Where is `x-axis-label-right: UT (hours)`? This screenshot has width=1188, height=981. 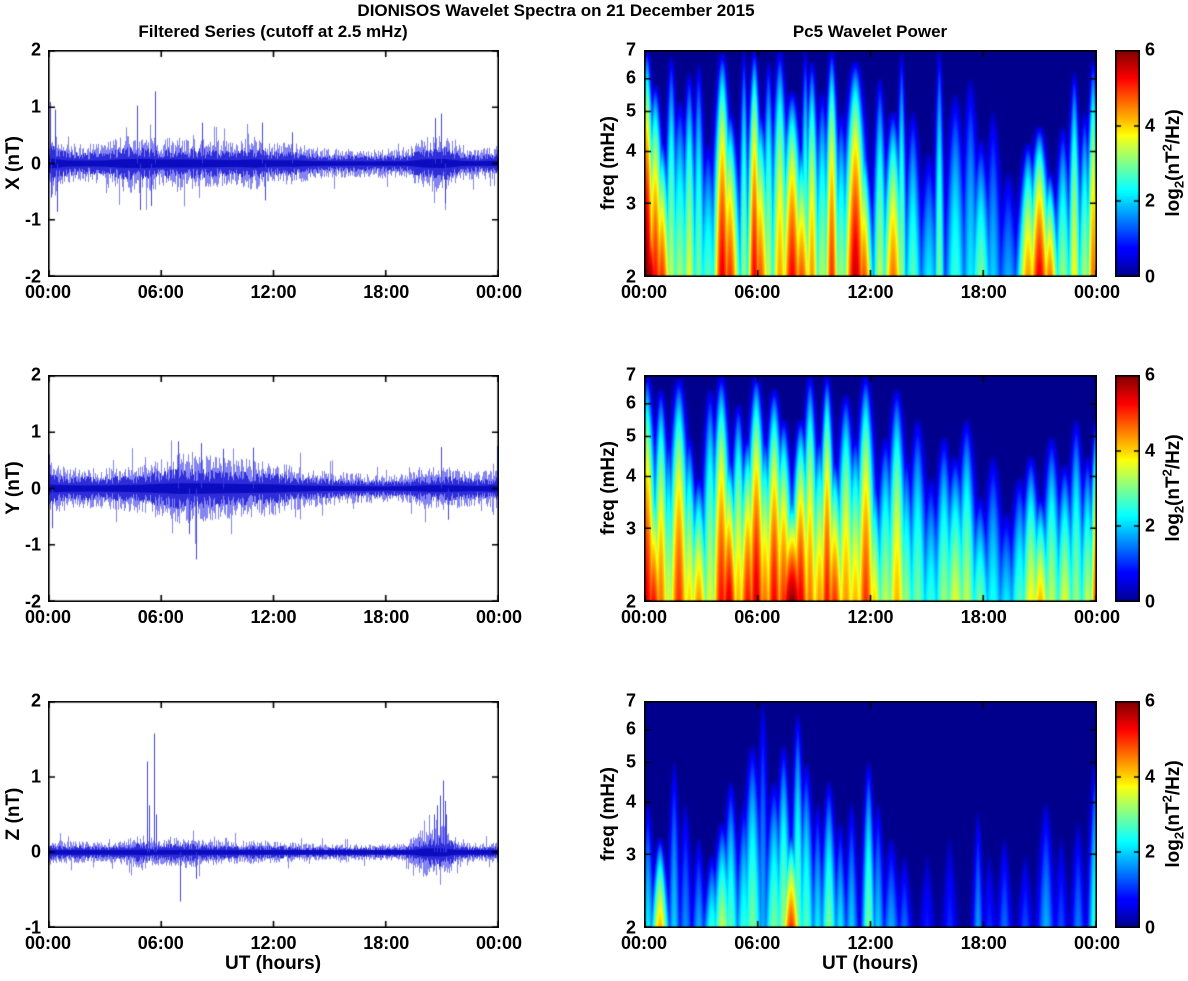 x-axis-label-right: UT (hours) is located at coordinates (870, 963).